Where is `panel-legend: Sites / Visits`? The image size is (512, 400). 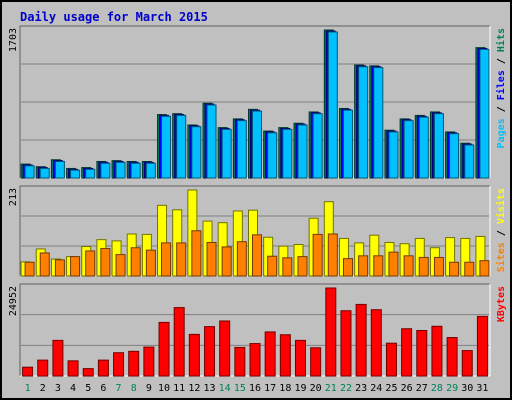 panel-legend: Sites / Visits is located at coordinates (501, 230).